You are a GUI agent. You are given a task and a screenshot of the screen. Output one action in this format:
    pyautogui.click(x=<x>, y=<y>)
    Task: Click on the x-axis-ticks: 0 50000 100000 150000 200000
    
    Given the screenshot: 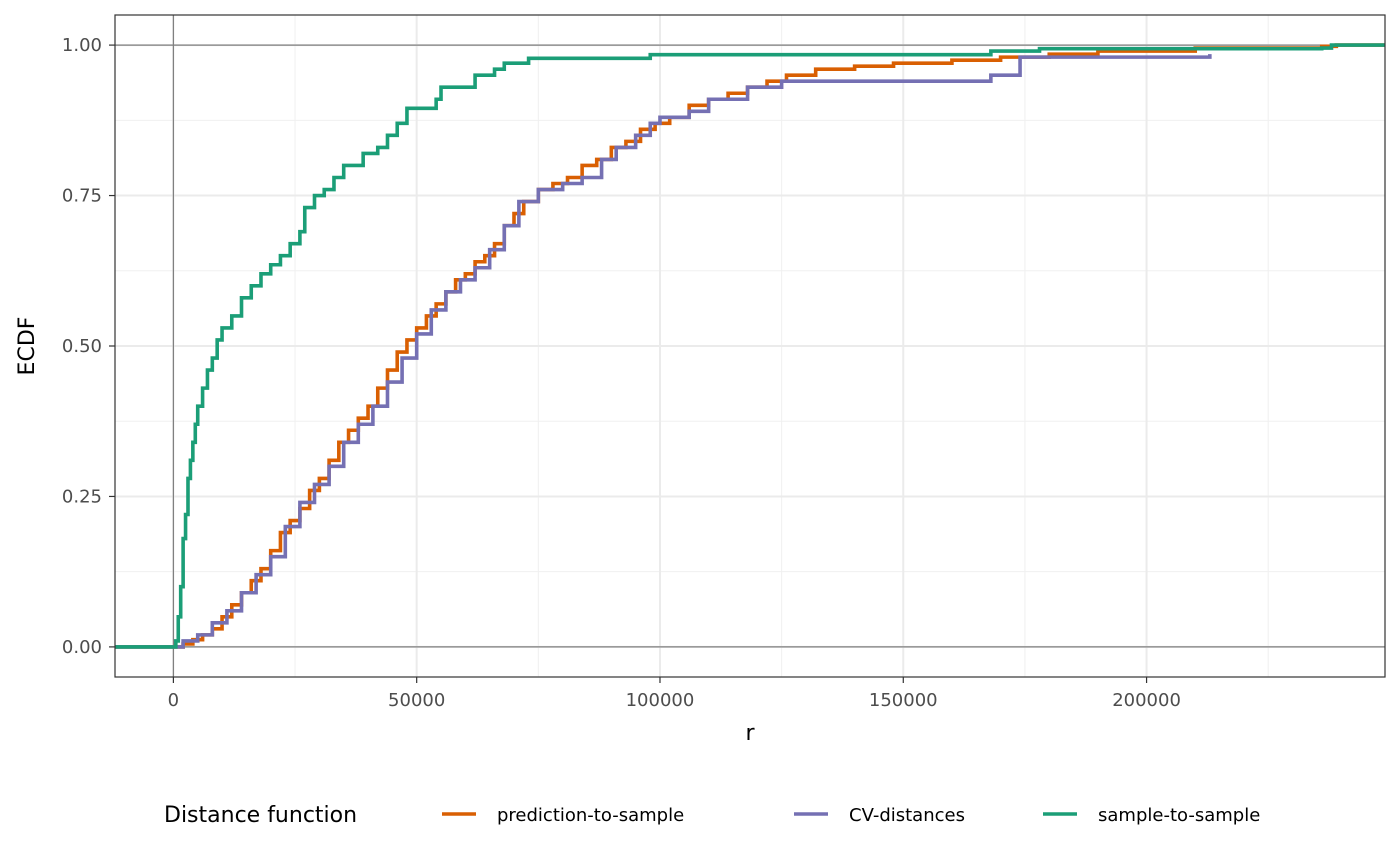 What is the action you would take?
    pyautogui.click(x=674, y=694)
    